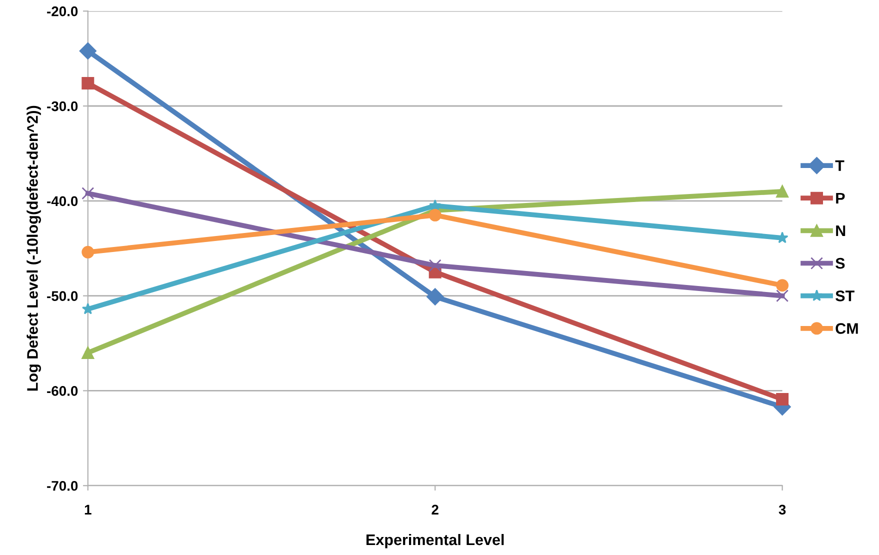  I want to click on x-axis-title: Experimental Level, so click(435, 541).